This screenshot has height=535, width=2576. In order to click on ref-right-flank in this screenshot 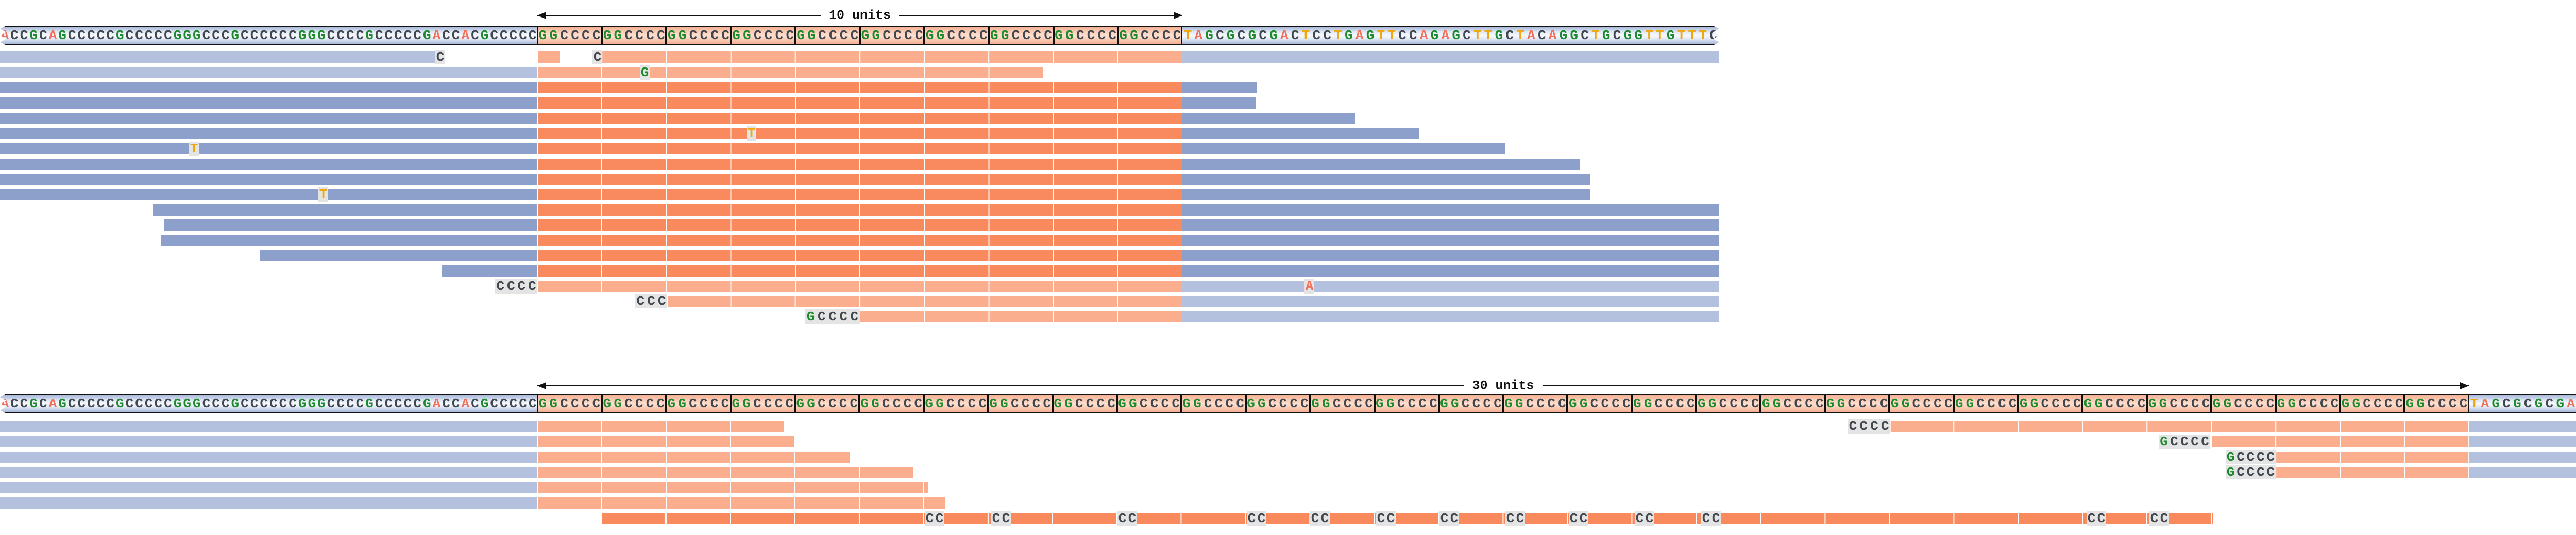, I will do `click(1451, 35)`.